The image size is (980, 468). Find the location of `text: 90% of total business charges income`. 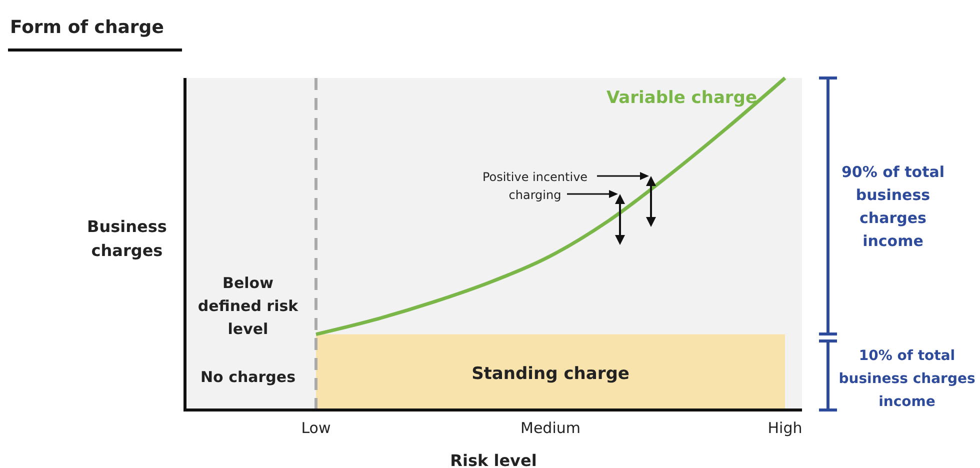

text: 90% of total business charges income is located at coordinates (893, 206).